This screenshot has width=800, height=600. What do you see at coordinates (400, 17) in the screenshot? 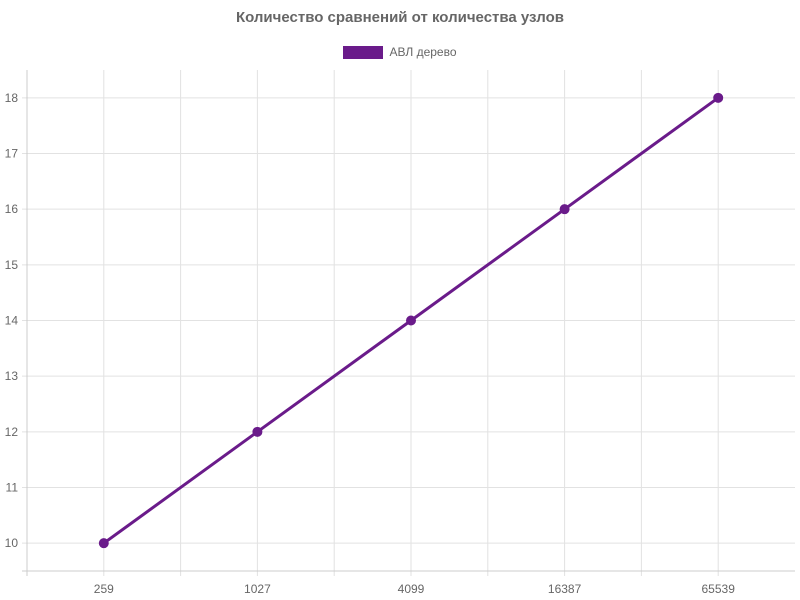
I see `chart-title: Количество сравнений от количества узлов` at bounding box center [400, 17].